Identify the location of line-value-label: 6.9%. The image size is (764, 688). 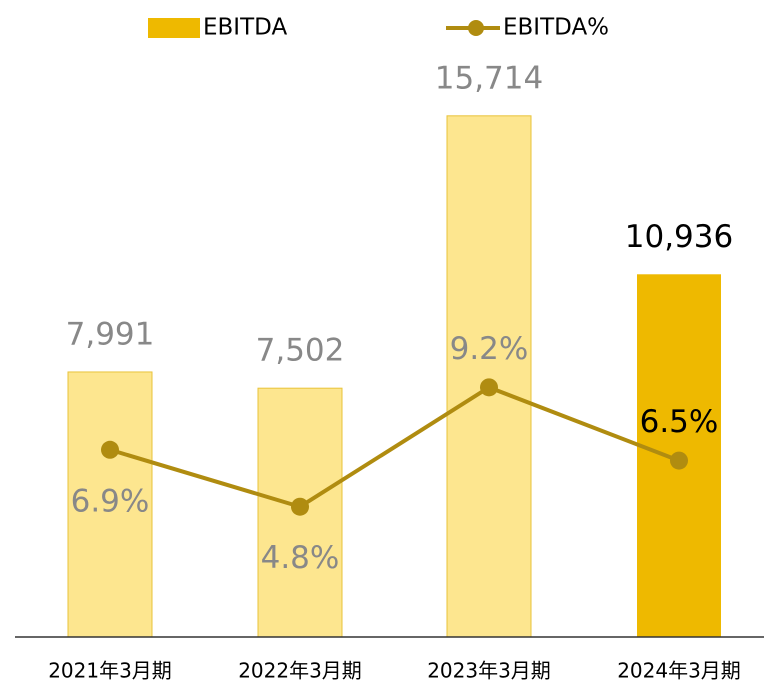
(110, 501).